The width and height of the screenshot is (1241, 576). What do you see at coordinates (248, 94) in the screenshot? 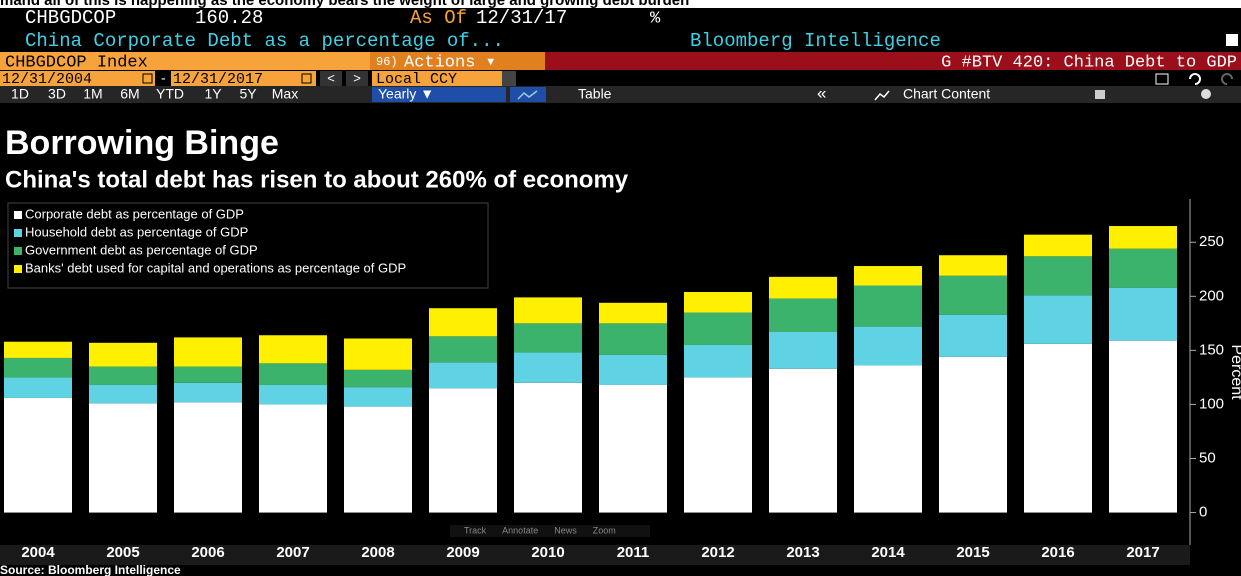
I see `period-button: 5Y` at bounding box center [248, 94].